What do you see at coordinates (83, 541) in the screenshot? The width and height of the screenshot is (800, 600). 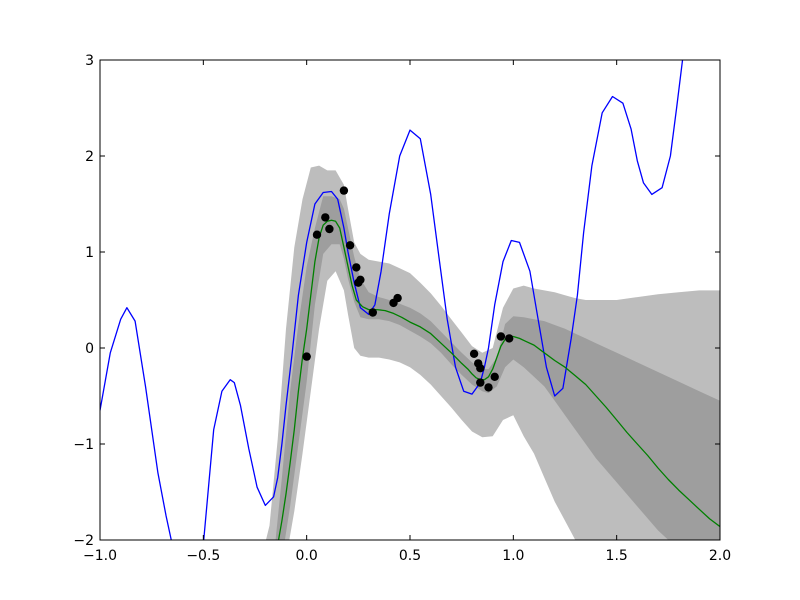 I see `y-tick-label: −2` at bounding box center [83, 541].